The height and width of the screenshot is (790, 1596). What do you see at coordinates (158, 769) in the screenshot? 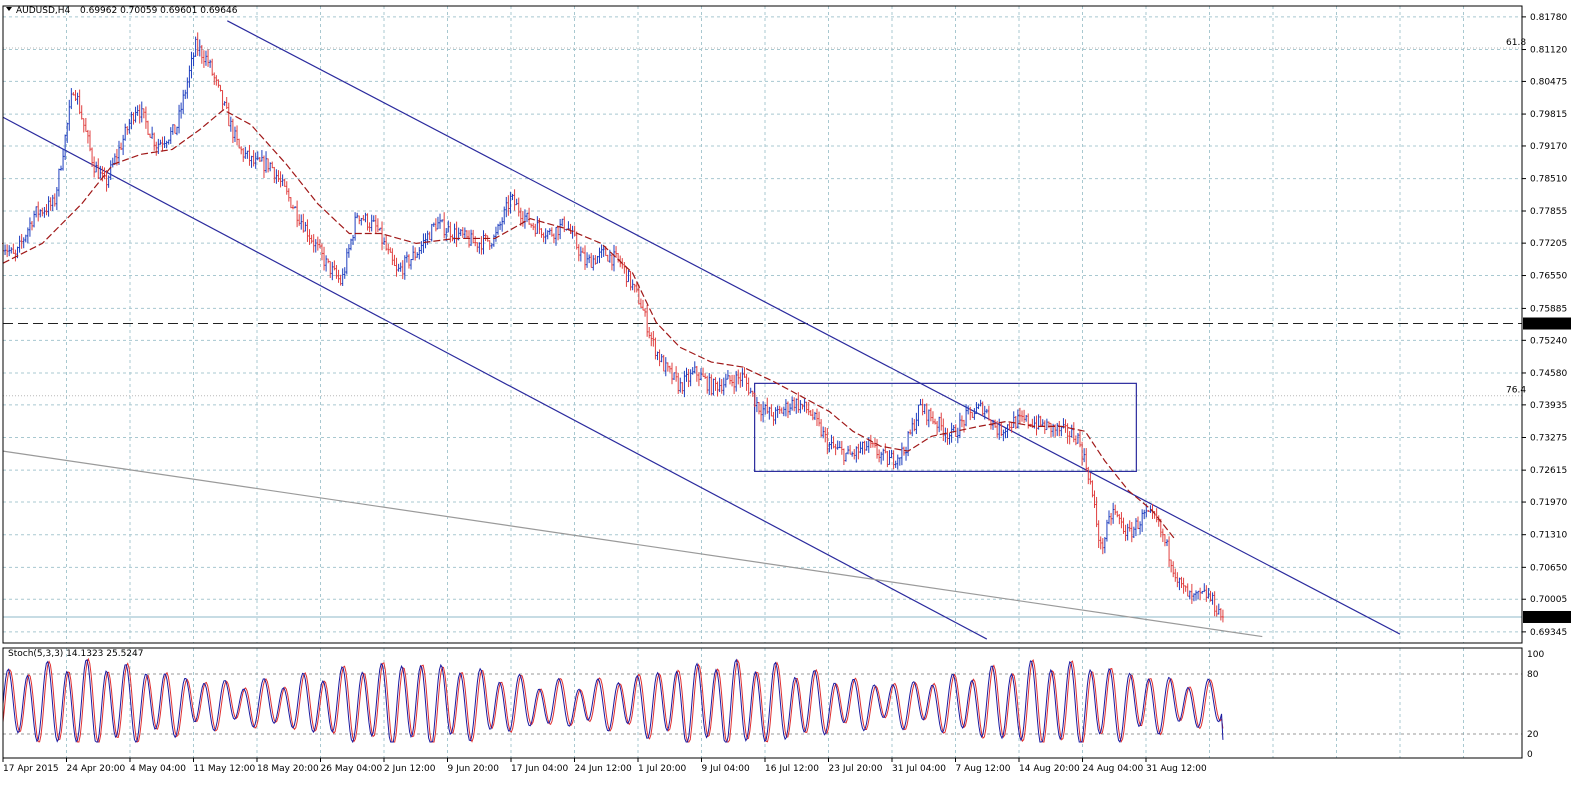
I see `time-tick-label: 4 May 04:00` at bounding box center [158, 769].